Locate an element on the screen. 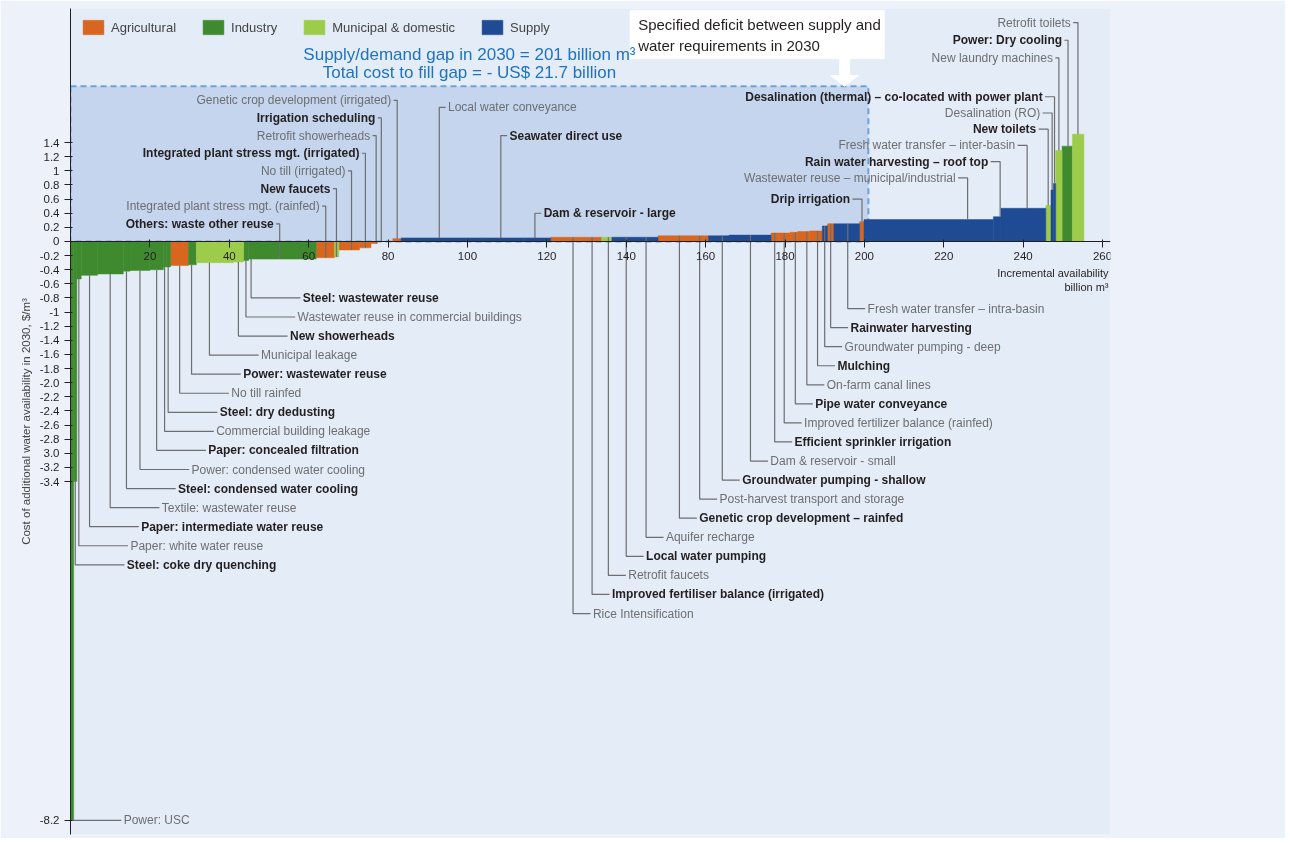  x-tick-label: 240 is located at coordinates (1023, 256).